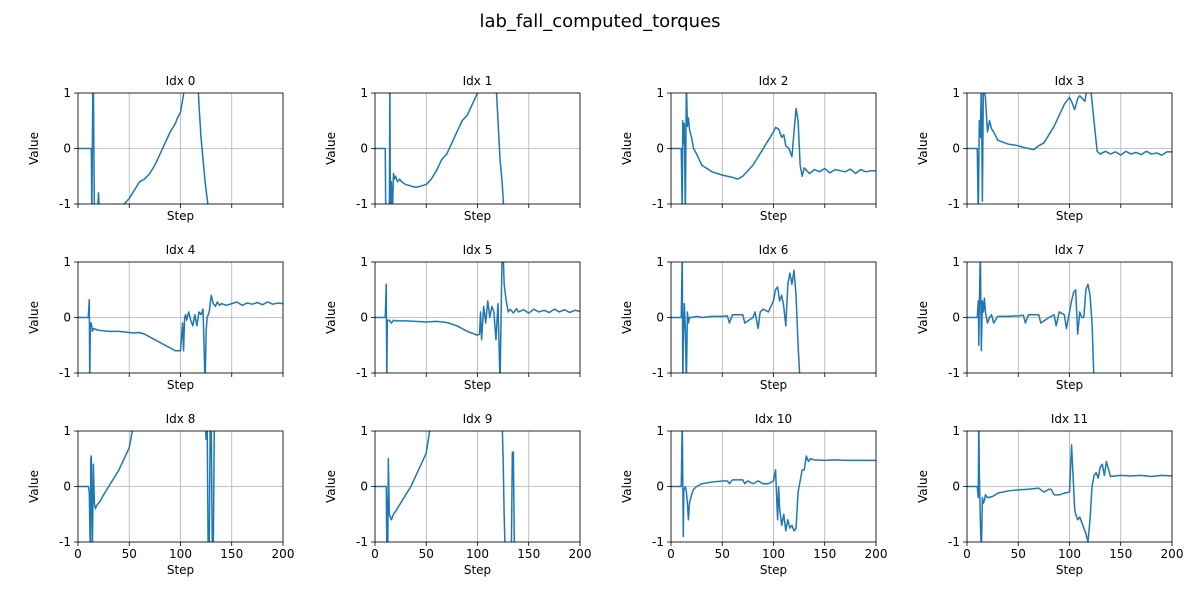  I want to click on subplot-idx-7: -1 0 1 Idx 7 Step Value, so click(1044, 317).